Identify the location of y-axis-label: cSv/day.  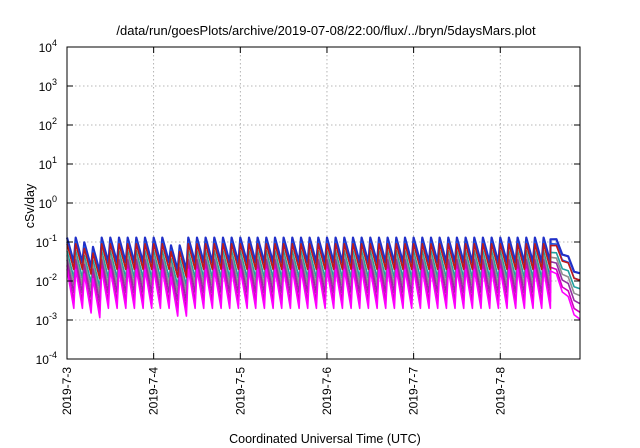
(30, 205).